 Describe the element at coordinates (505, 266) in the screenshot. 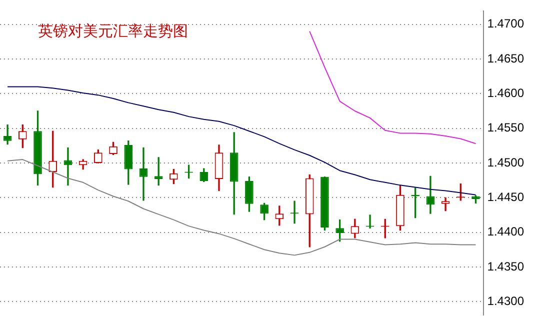

I see `y-tick-label: 1.4350` at that location.